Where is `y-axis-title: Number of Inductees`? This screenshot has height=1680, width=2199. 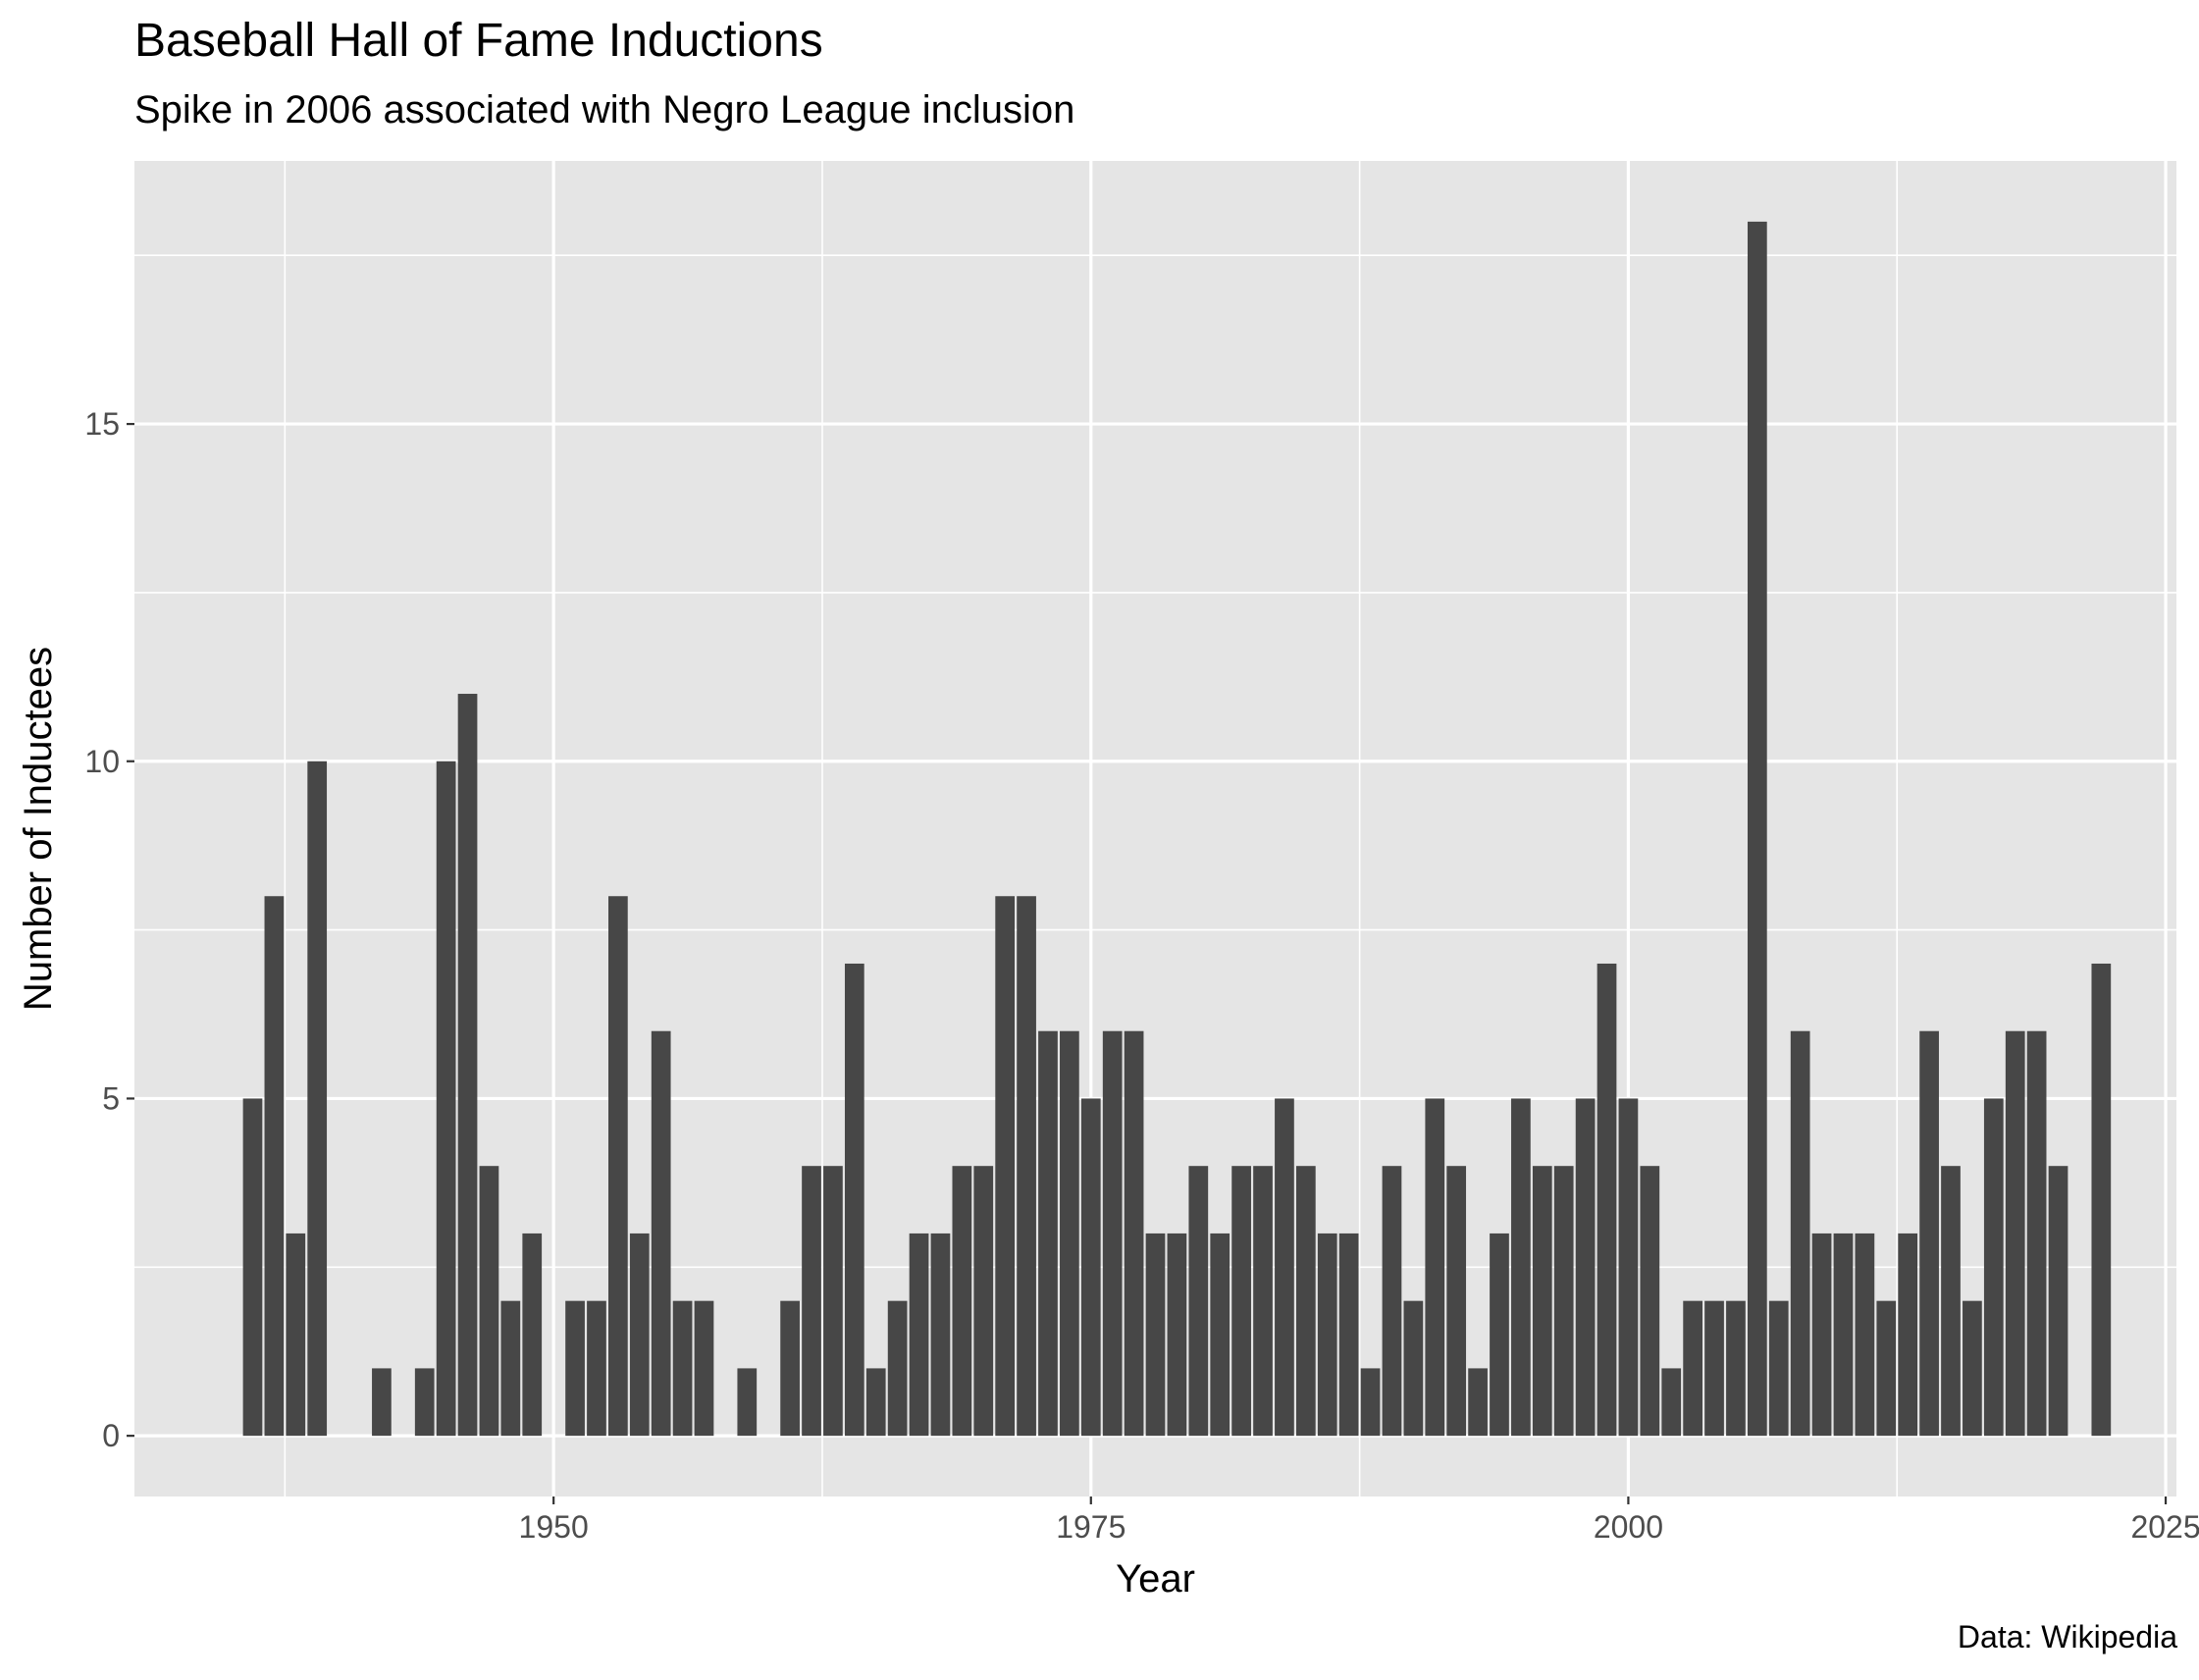
y-axis-title: Number of Inductees is located at coordinates (39, 829).